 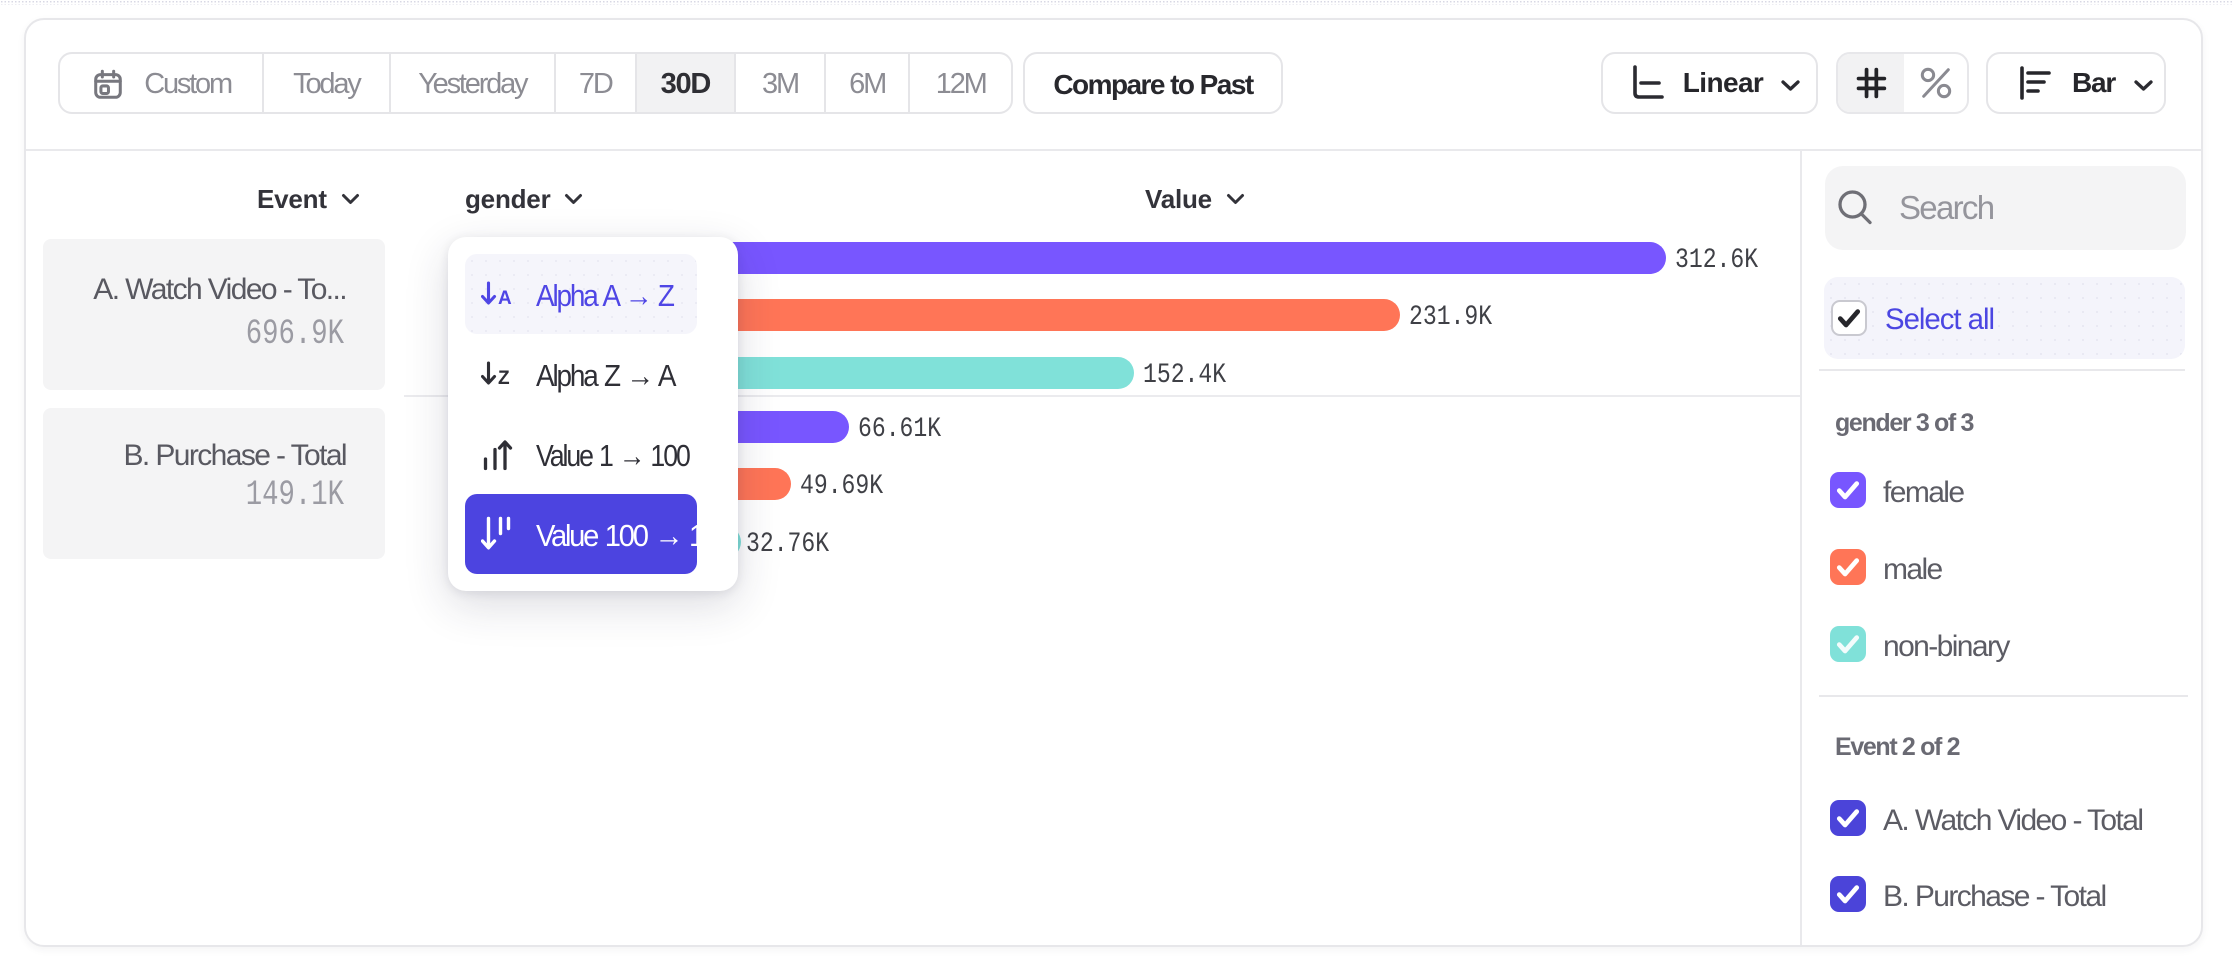 What do you see at coordinates (504, 377) in the screenshot?
I see `svg-text: Z` at bounding box center [504, 377].